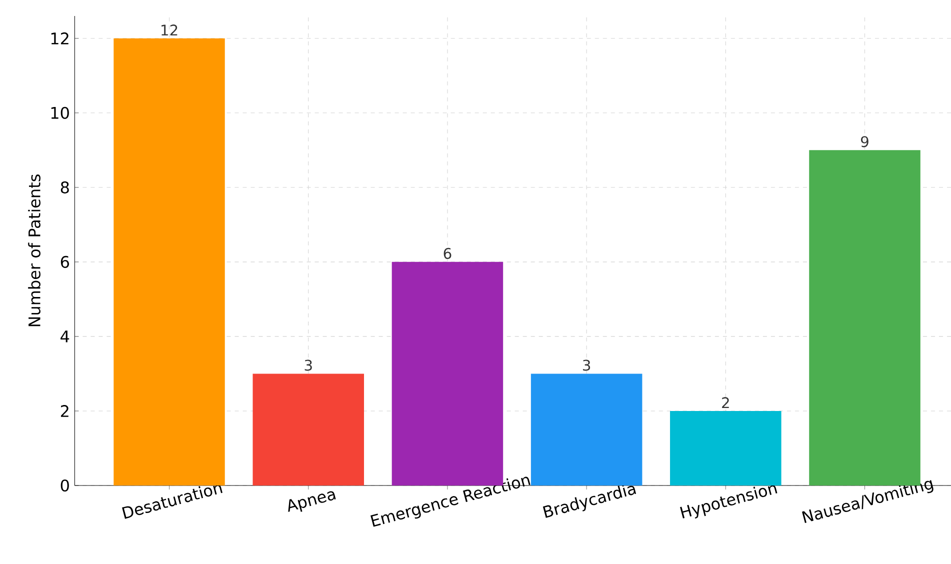  Describe the element at coordinates (64, 485) in the screenshot. I see `y-tick-label: 0` at that location.